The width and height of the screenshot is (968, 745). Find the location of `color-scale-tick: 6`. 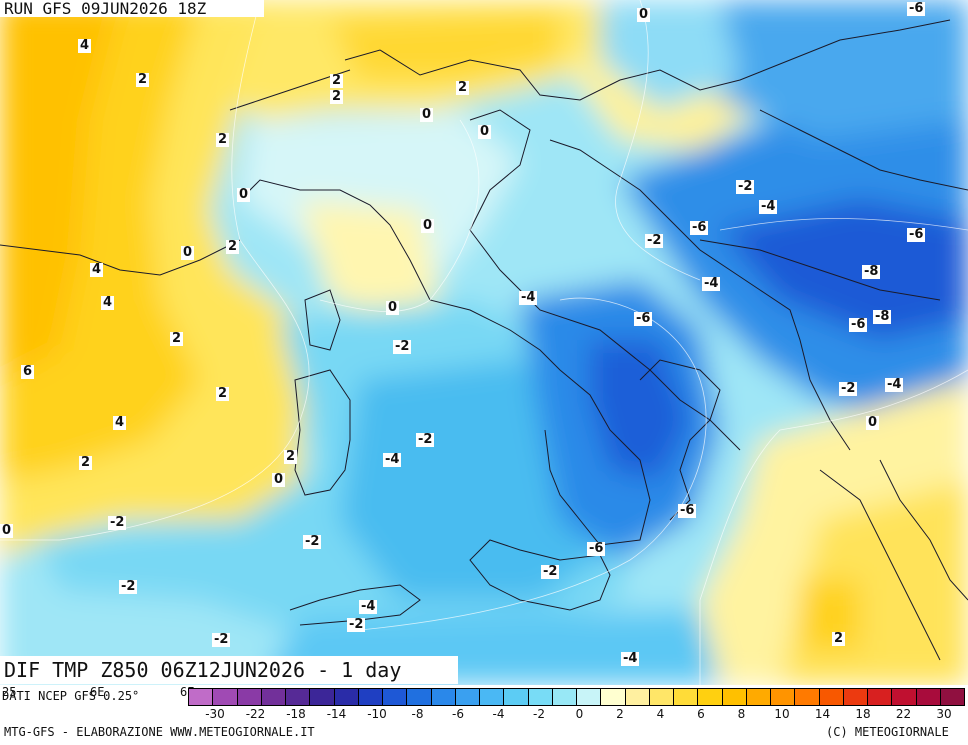

color-scale-tick: 6 is located at coordinates (701, 714).